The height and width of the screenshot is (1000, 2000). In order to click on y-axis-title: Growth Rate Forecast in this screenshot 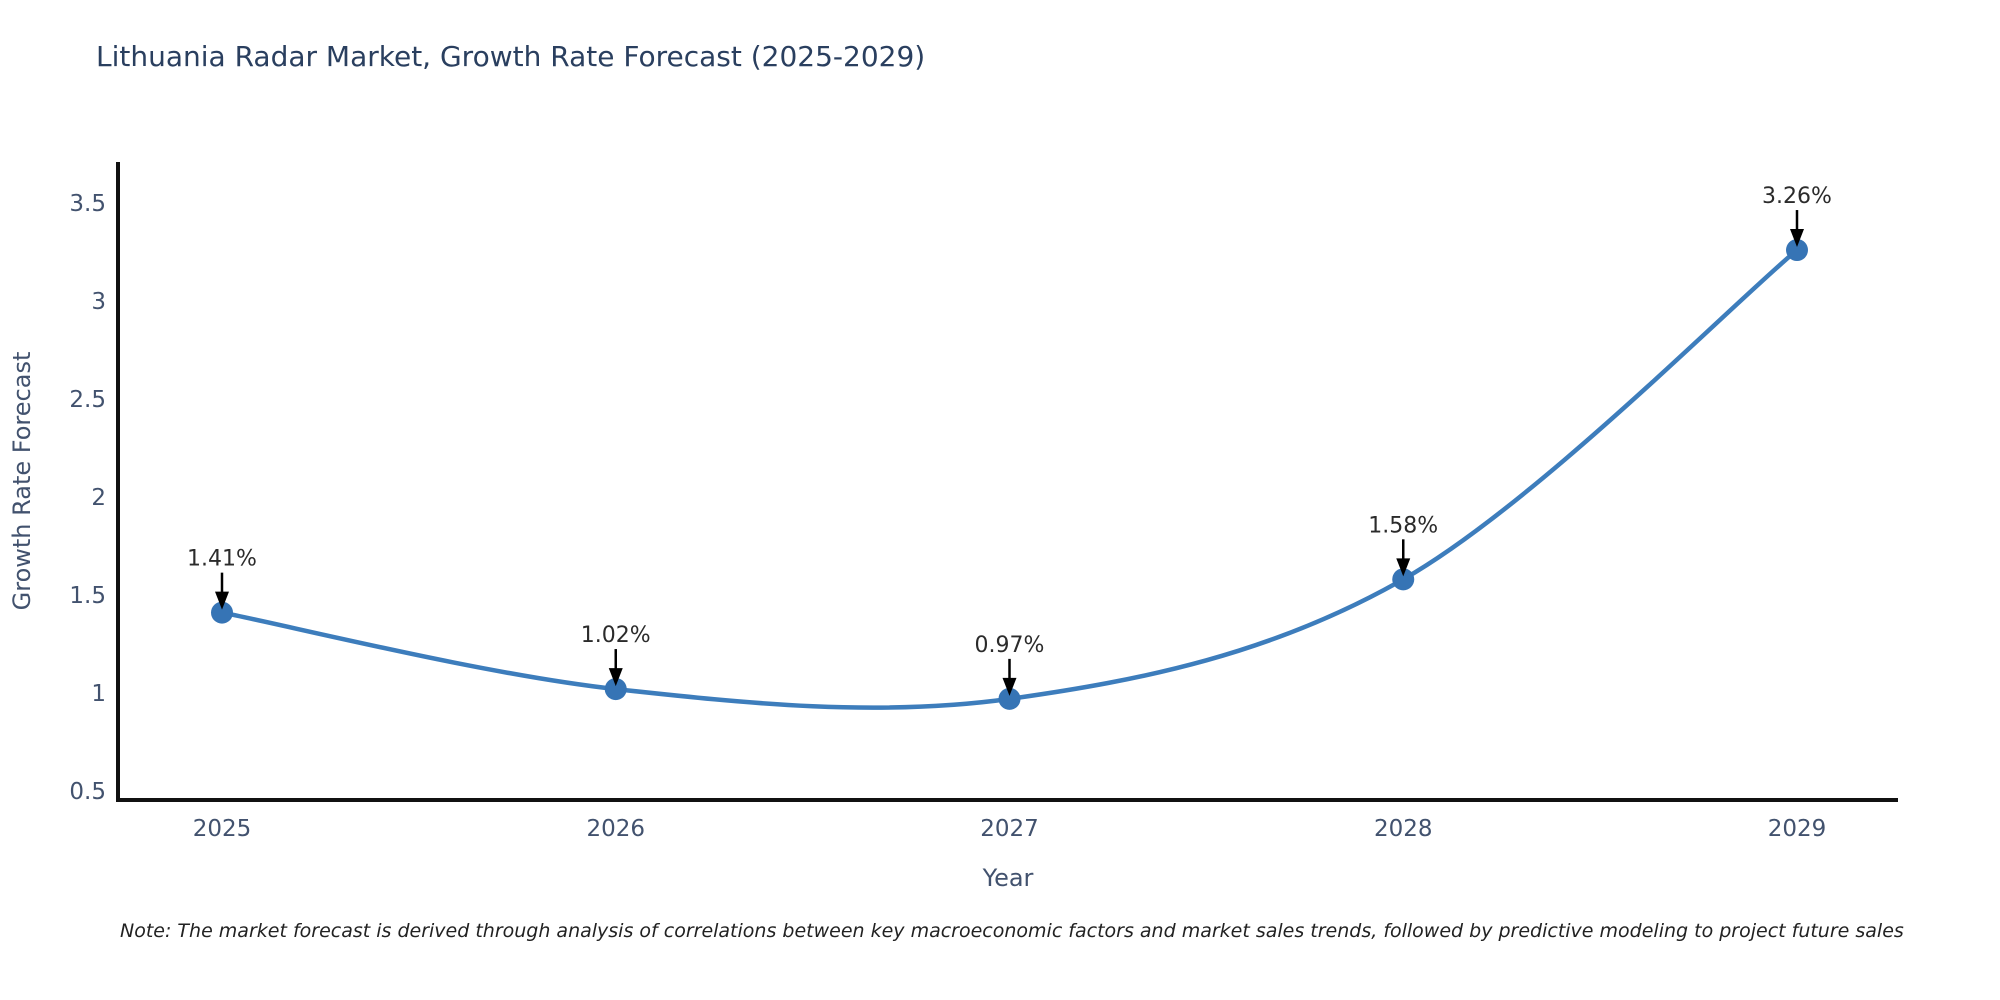, I will do `click(22, 481)`.